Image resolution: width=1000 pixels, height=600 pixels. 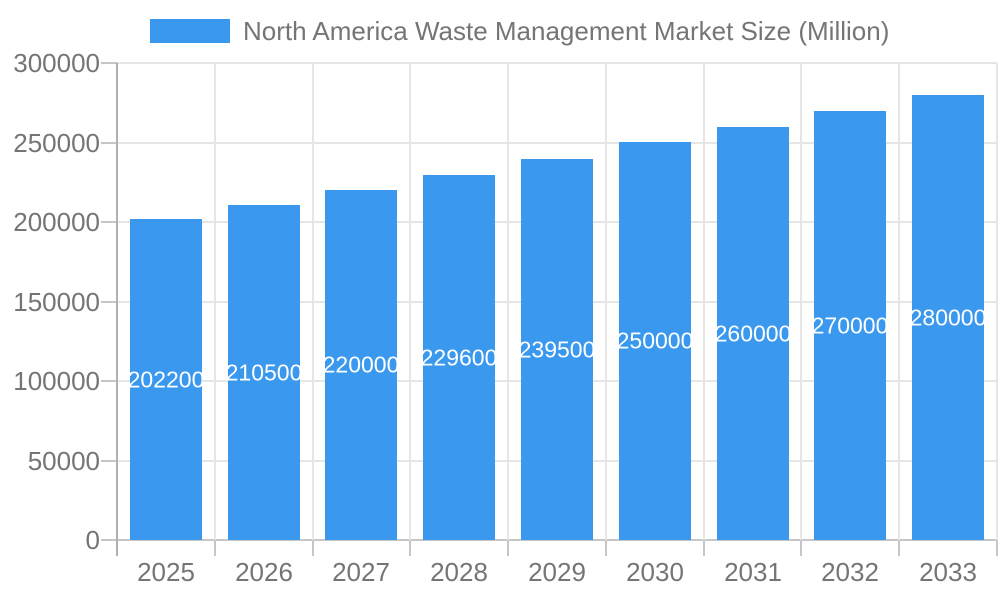 I want to click on bar-2029: 239500, so click(x=557, y=349).